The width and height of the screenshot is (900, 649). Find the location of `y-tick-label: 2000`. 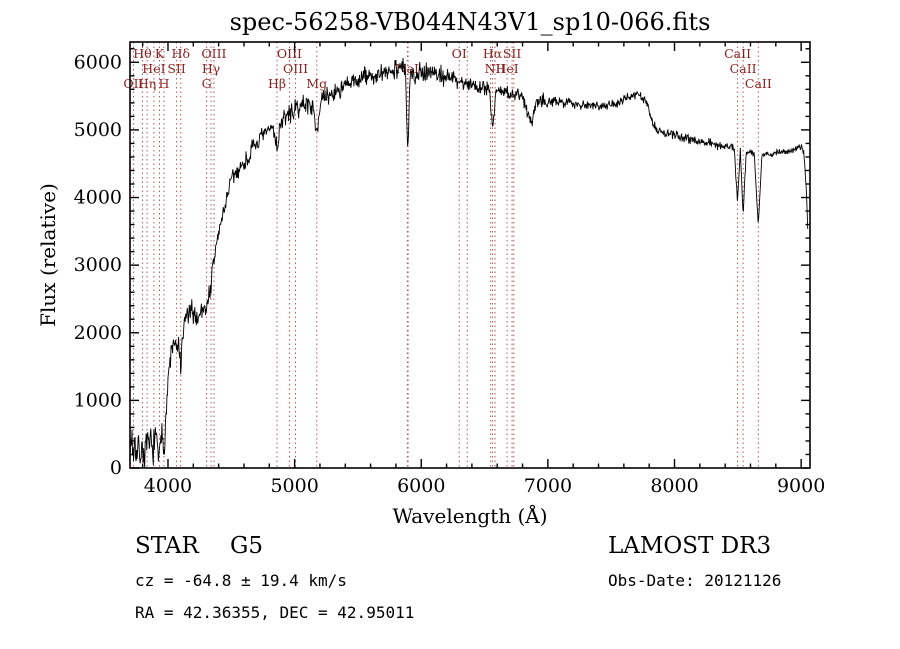

y-tick-label: 2000 is located at coordinates (98, 333).